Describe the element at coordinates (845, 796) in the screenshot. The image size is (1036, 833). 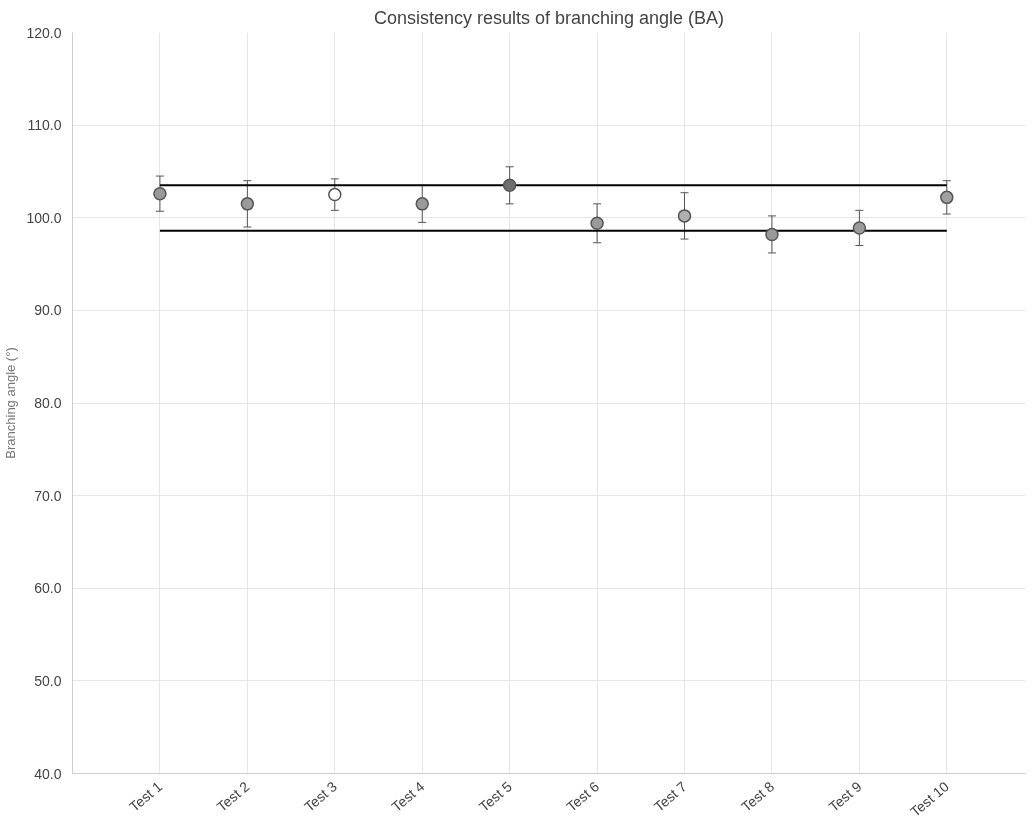
I see `x-tick-label: Test 9` at that location.